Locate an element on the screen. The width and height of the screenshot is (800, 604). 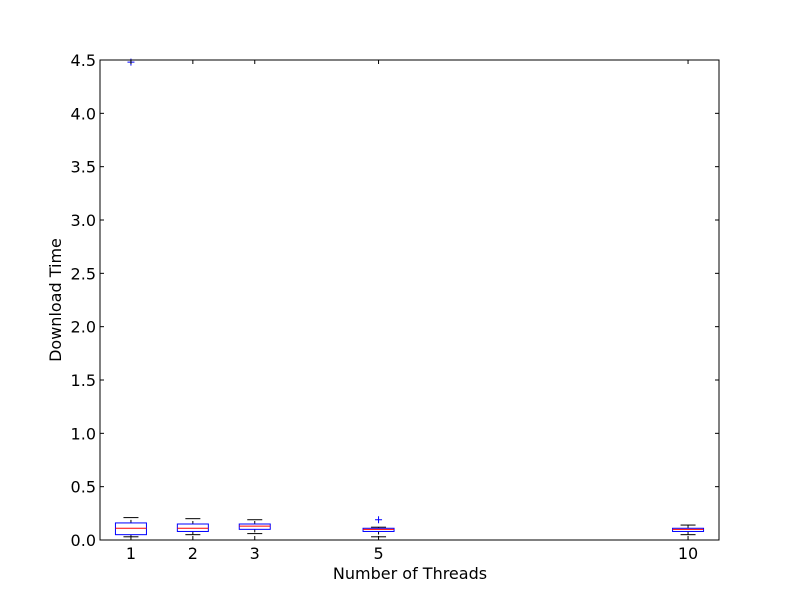
x-tick-label: 3 is located at coordinates (255, 553).